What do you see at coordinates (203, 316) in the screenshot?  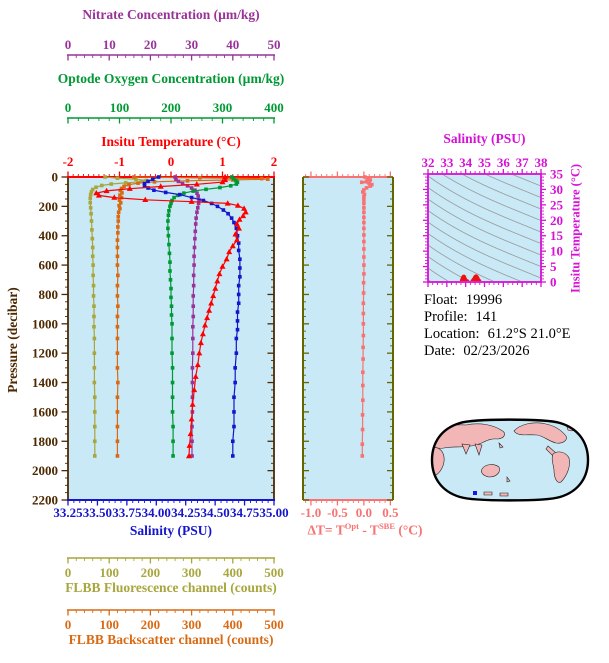 I see `oxygen-series` at bounding box center [203, 316].